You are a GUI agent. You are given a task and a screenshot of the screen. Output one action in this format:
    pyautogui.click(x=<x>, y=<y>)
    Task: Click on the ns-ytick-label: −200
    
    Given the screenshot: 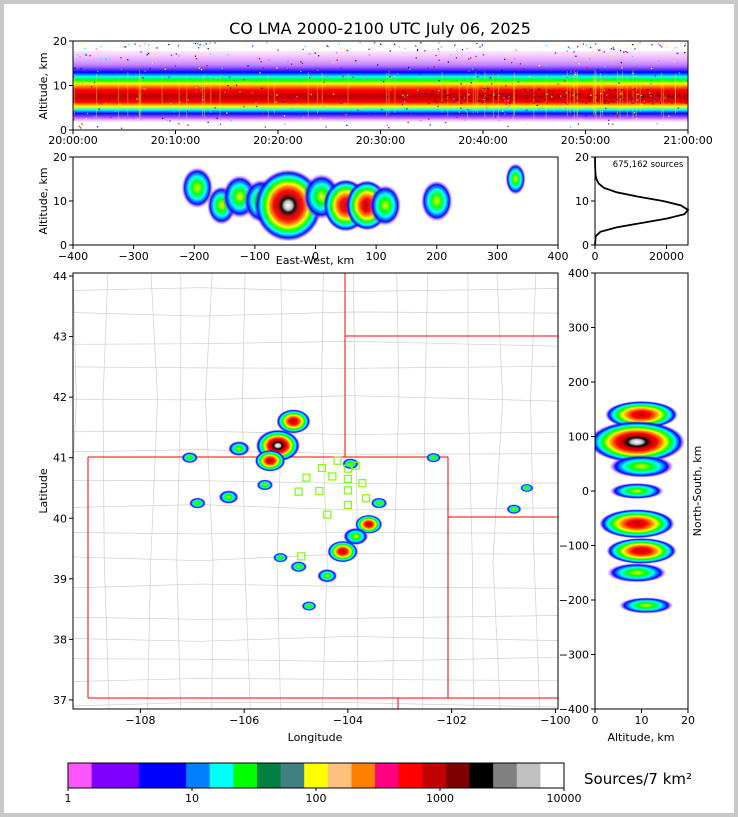 What is the action you would take?
    pyautogui.click(x=574, y=600)
    